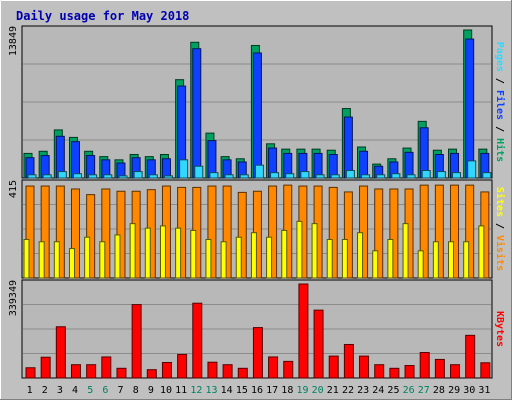 The width and height of the screenshot is (512, 400). Describe the element at coordinates (469, 390) in the screenshot. I see `x-tick-label-day-30: 30` at that location.